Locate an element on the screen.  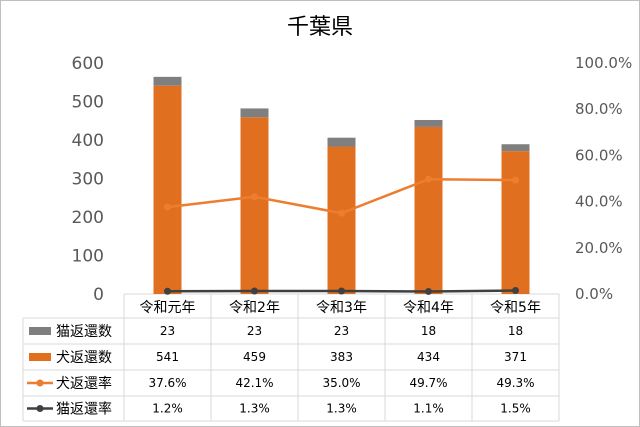
right-axis-tick-label: 20.0% is located at coordinates (599, 248).